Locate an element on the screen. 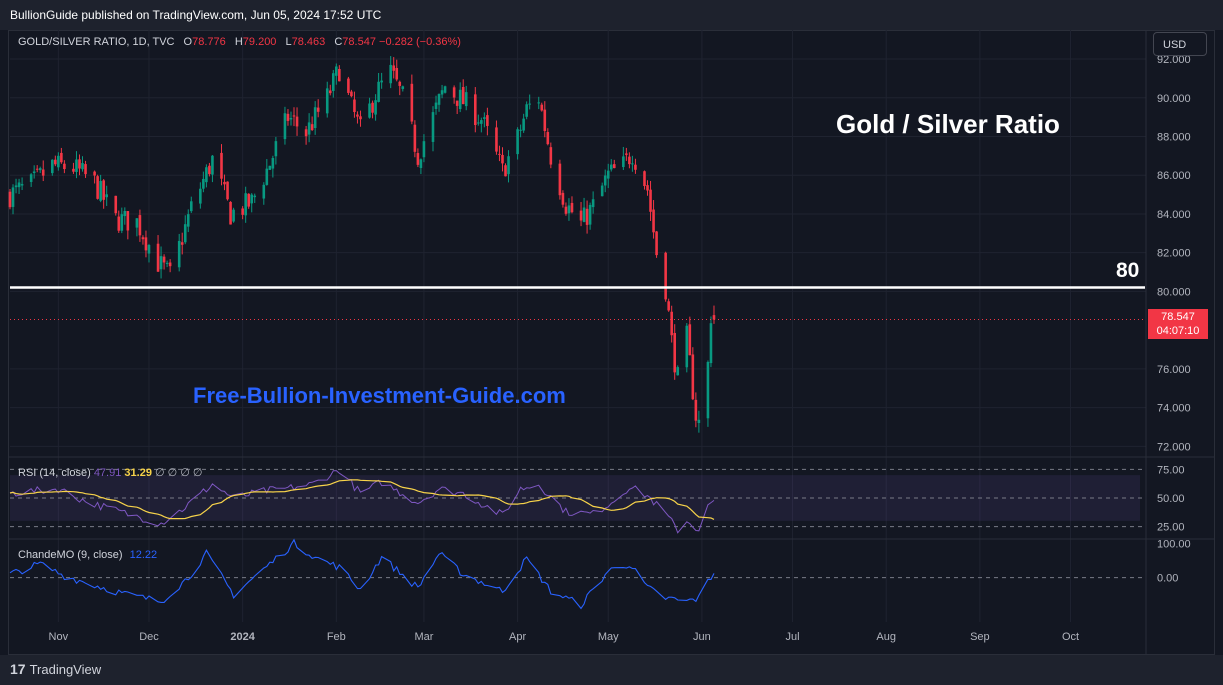 Image resolution: width=1223 pixels, height=685 pixels. footer-bar is located at coordinates (611, 670).